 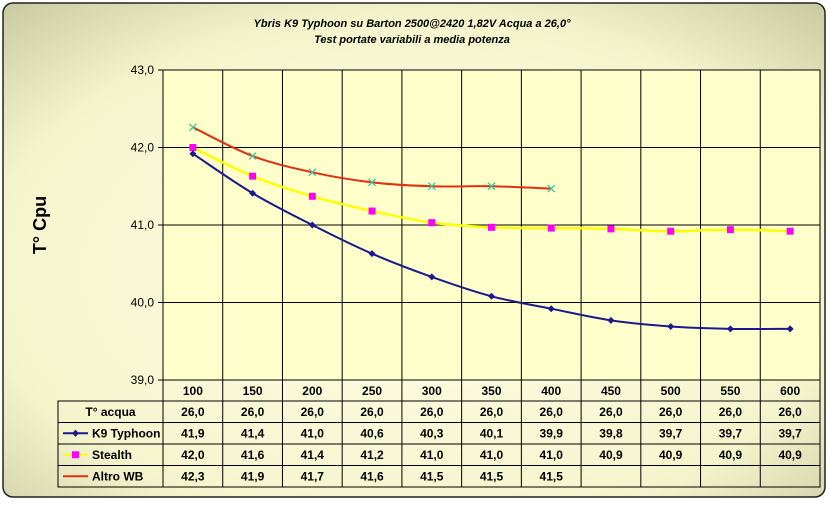 What do you see at coordinates (432, 433) in the screenshot?
I see `table-cell: 40,3` at bounding box center [432, 433].